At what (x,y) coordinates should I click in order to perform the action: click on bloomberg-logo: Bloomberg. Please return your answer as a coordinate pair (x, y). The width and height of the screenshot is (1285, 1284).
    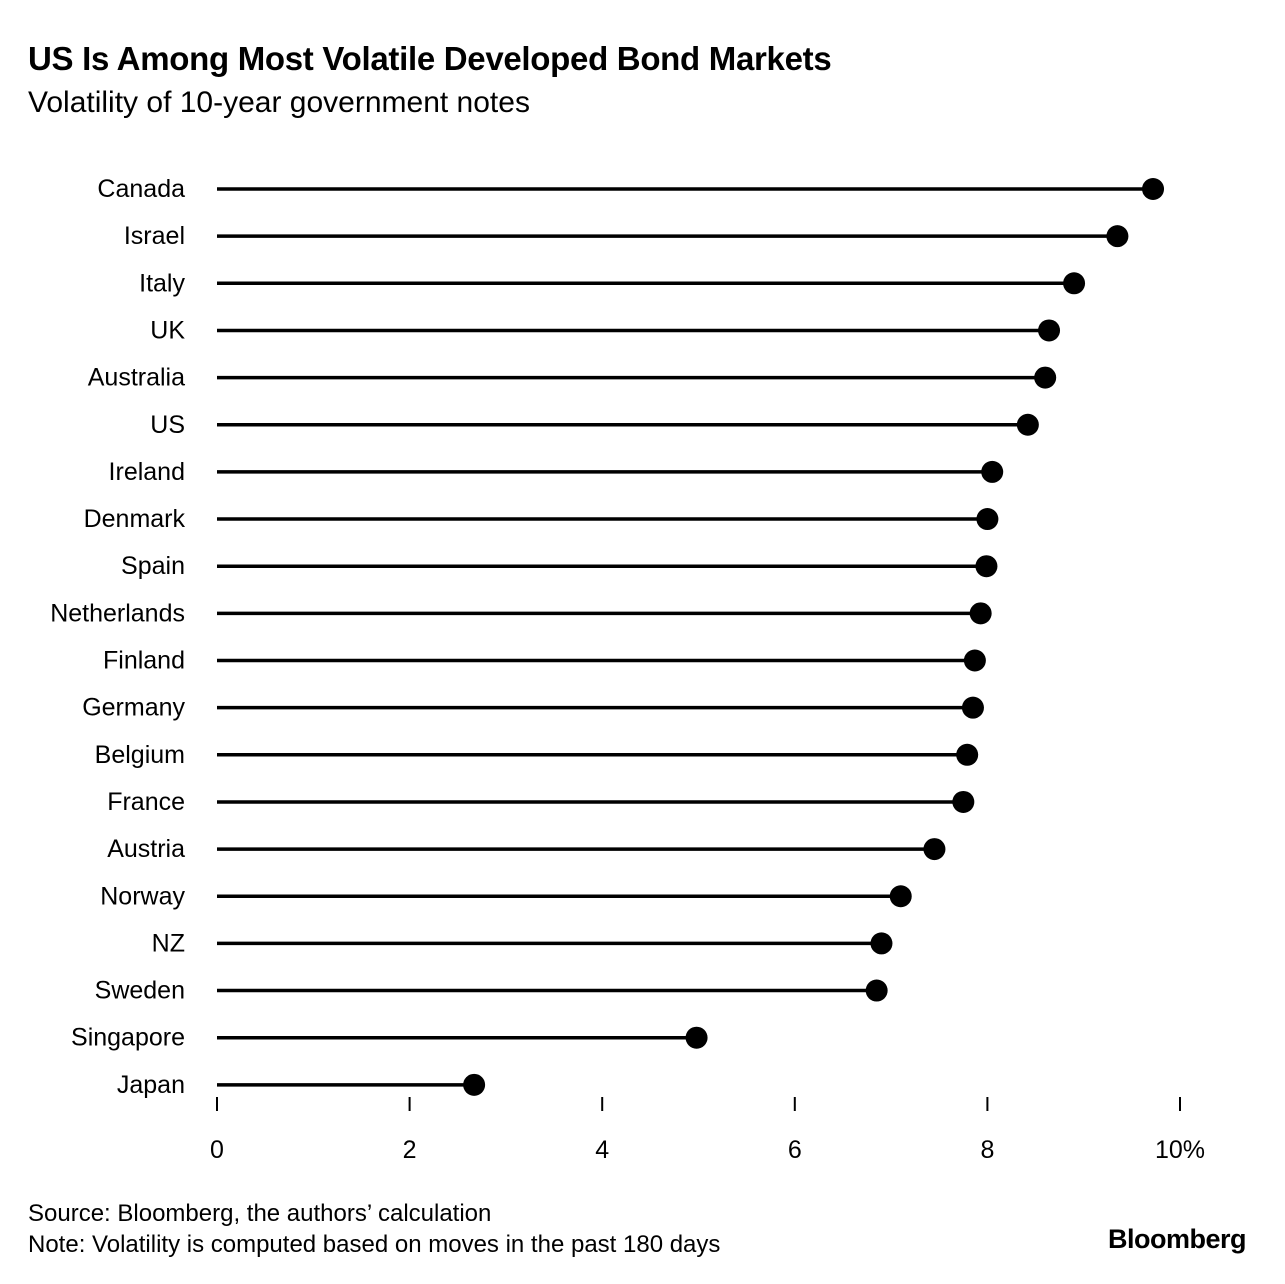
    Looking at the image, I should click on (1177, 1239).